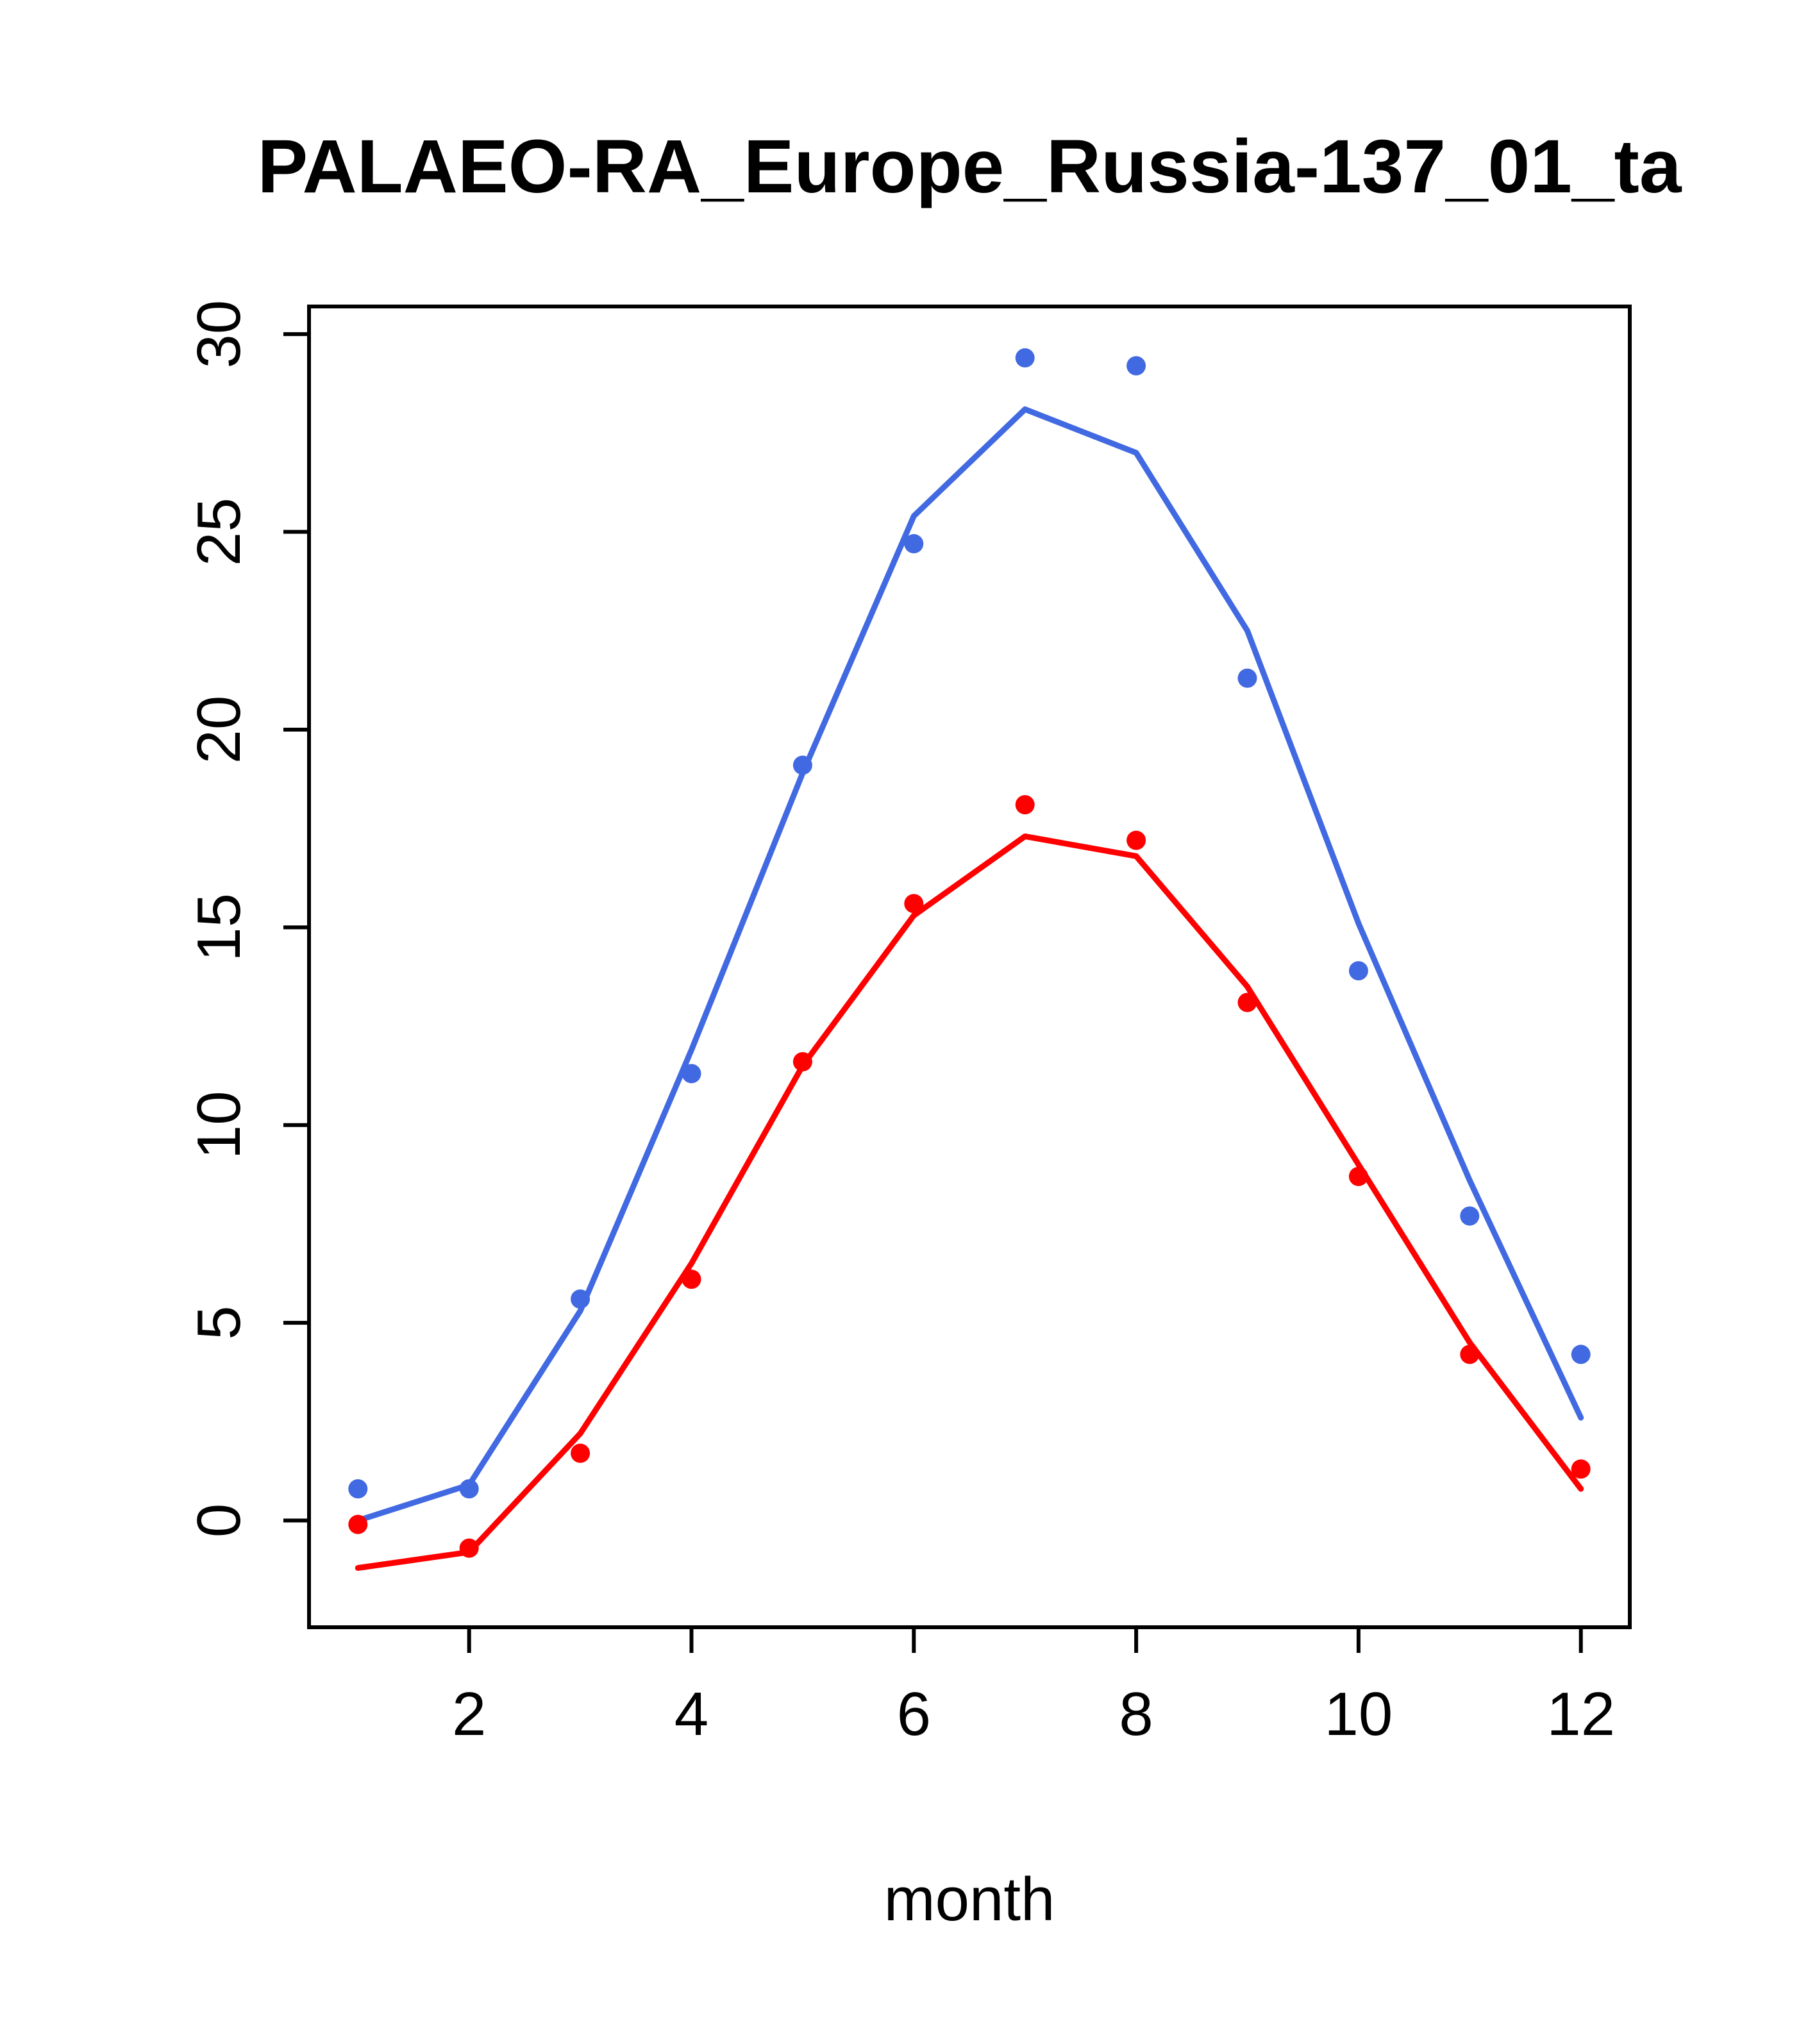  I want to click on y-tick-label: 5, so click(219, 1322).